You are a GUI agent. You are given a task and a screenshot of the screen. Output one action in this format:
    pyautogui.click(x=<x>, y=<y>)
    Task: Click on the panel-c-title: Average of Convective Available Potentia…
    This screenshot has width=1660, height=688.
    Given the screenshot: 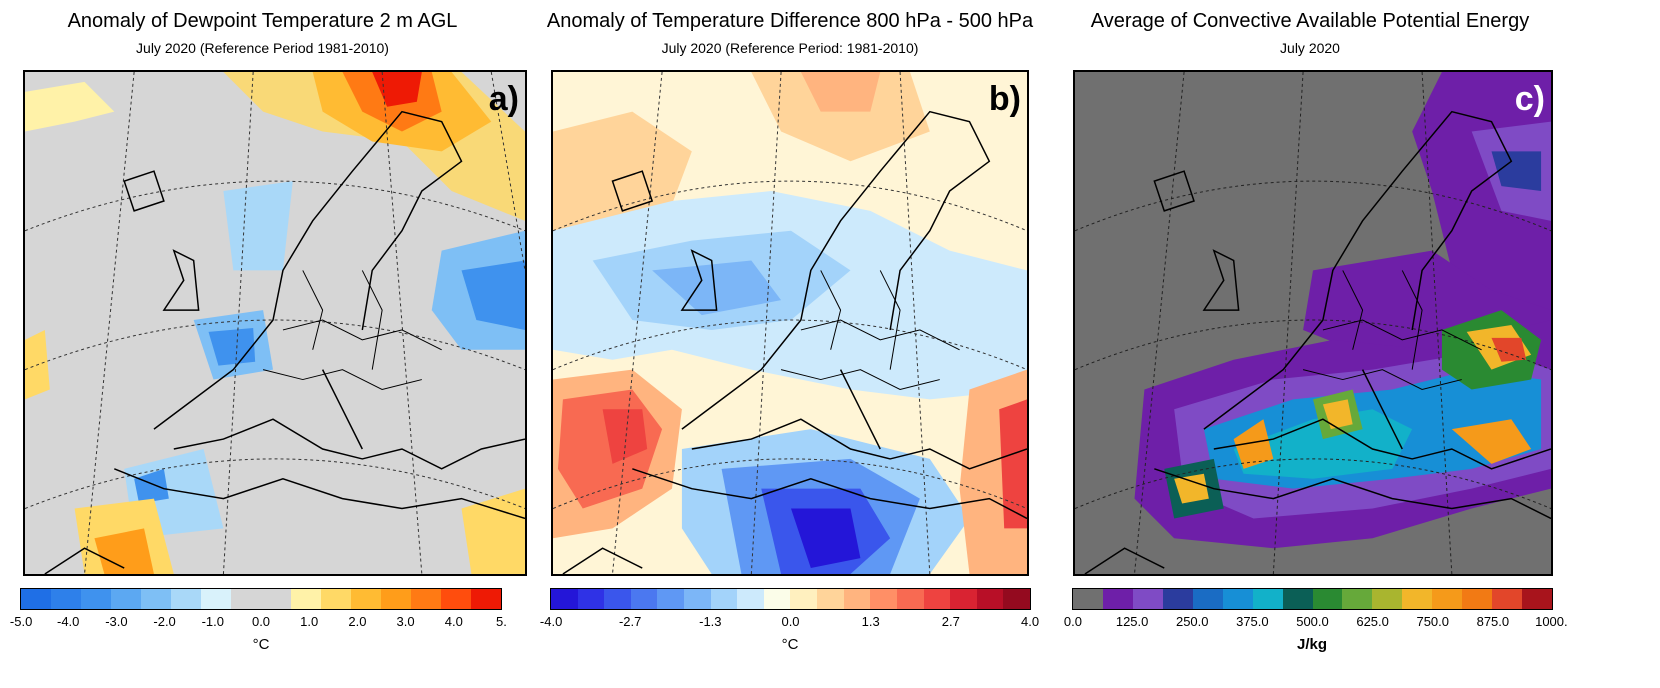 What is the action you would take?
    pyautogui.click(x=1310, y=21)
    